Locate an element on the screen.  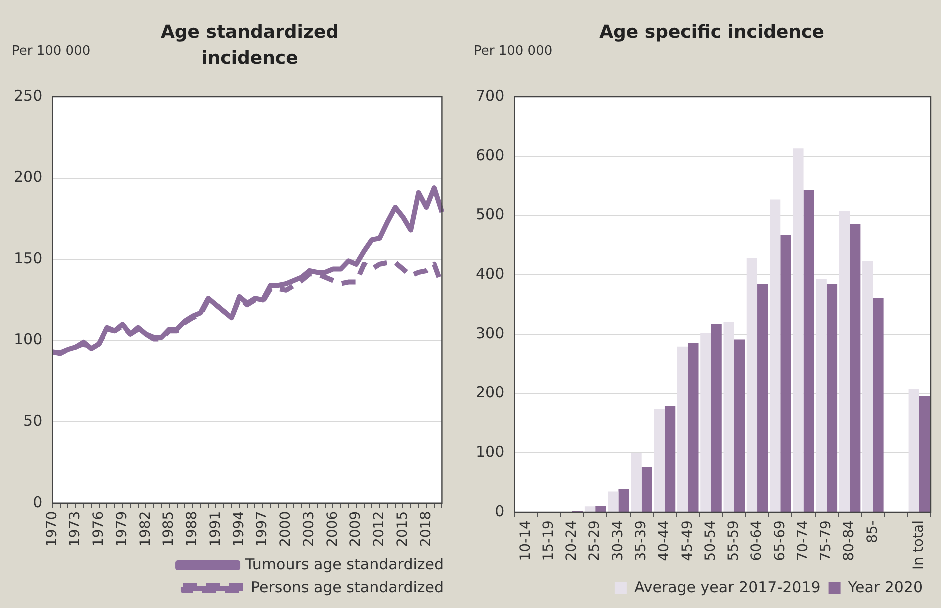
x-tick-label: 30-34 is located at coordinates (618, 541).